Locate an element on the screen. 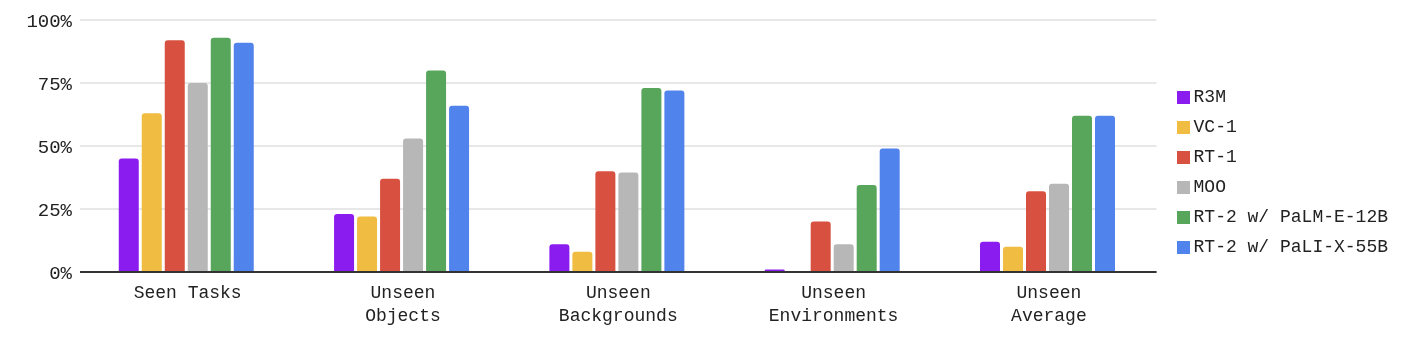  y-tick-label: 75% is located at coordinates (55, 84).